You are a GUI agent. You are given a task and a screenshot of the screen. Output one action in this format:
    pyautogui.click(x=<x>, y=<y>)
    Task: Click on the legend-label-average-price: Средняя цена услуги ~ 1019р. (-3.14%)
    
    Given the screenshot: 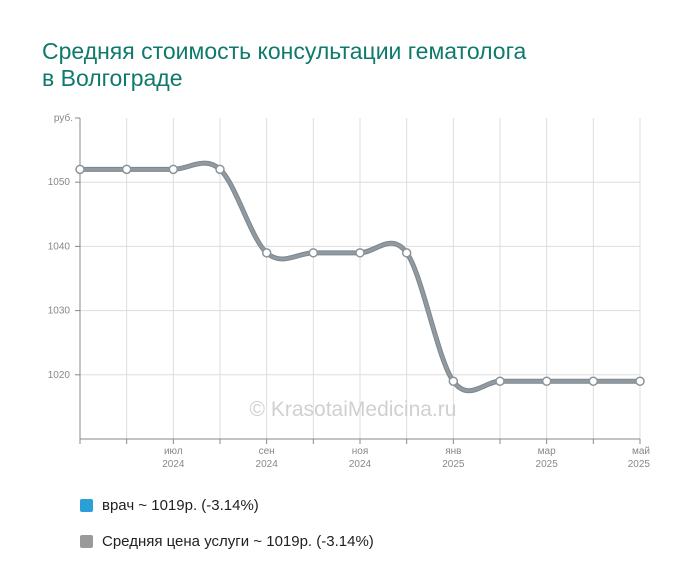 What is the action you would take?
    pyautogui.click(x=238, y=541)
    